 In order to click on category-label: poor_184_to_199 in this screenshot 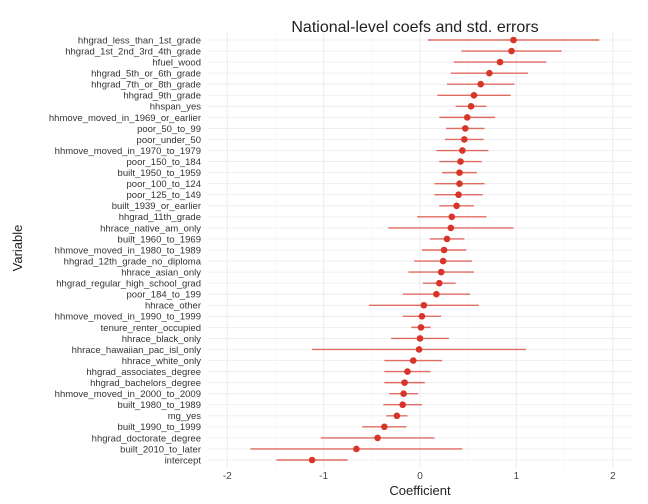, I will do `click(164, 295)`.